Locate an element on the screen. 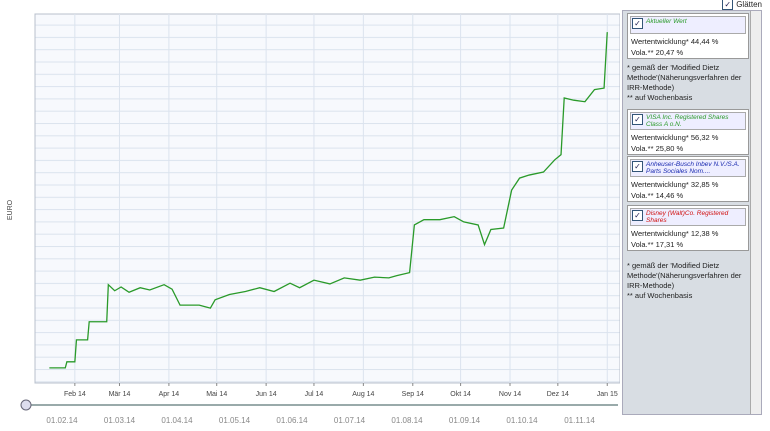 This screenshot has width=770, height=431. x-tick-label: Sep 14 is located at coordinates (413, 394).